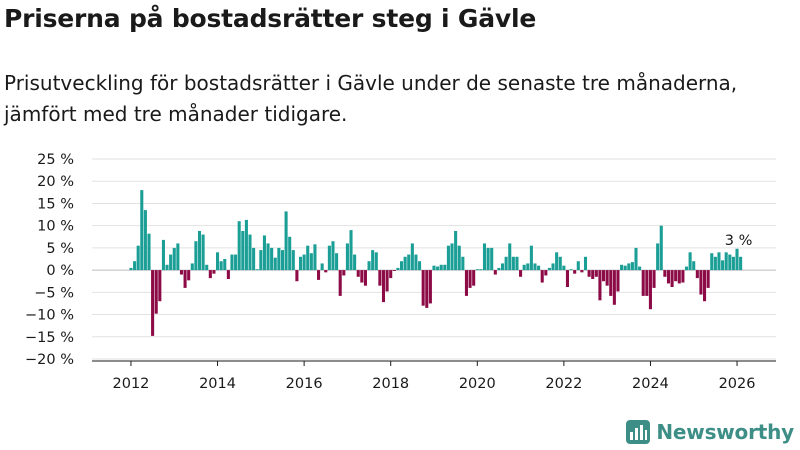 The width and height of the screenshot is (800, 450). What do you see at coordinates (49, 360) in the screenshot?
I see `y-tick-label: −20 %` at bounding box center [49, 360].